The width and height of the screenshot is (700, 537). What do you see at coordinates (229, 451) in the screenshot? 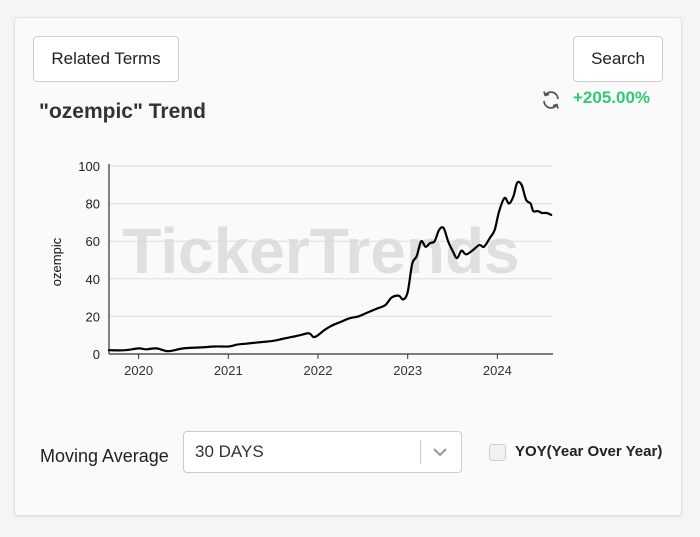
I see `moving-average-value: 30 DAYS` at bounding box center [229, 451].